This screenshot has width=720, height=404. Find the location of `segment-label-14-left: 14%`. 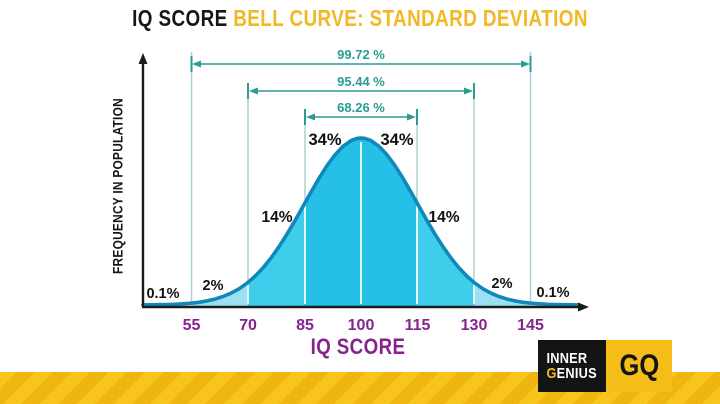

segment-label-14-left: 14% is located at coordinates (276, 217).